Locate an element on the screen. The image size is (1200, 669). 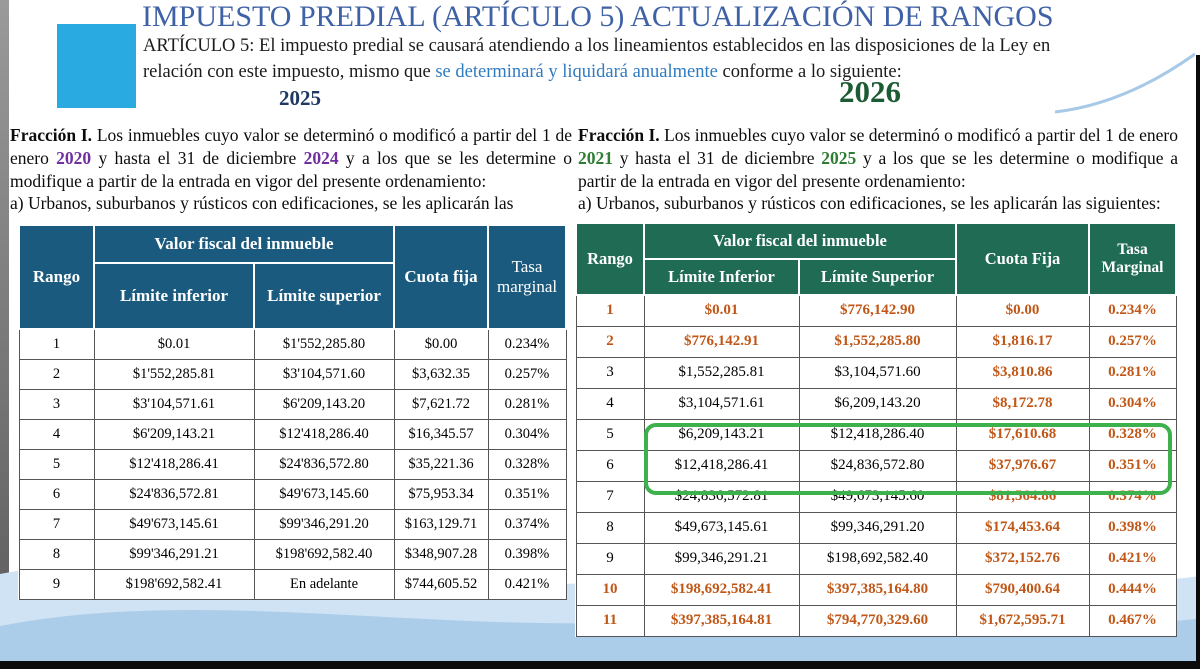
col-header-limite-superior: Límite superior is located at coordinates (324, 296).